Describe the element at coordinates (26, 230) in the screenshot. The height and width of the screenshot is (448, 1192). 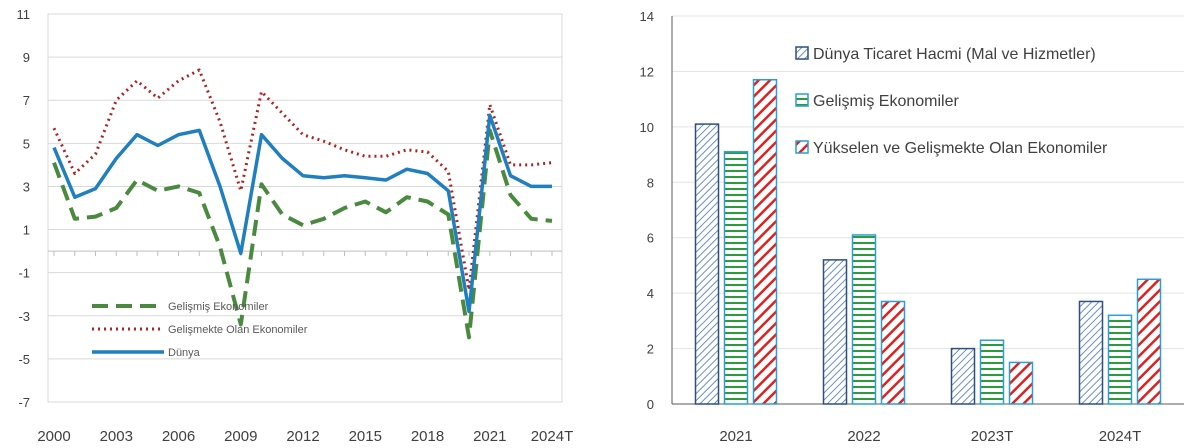
I see `y-tick-label: 1` at that location.